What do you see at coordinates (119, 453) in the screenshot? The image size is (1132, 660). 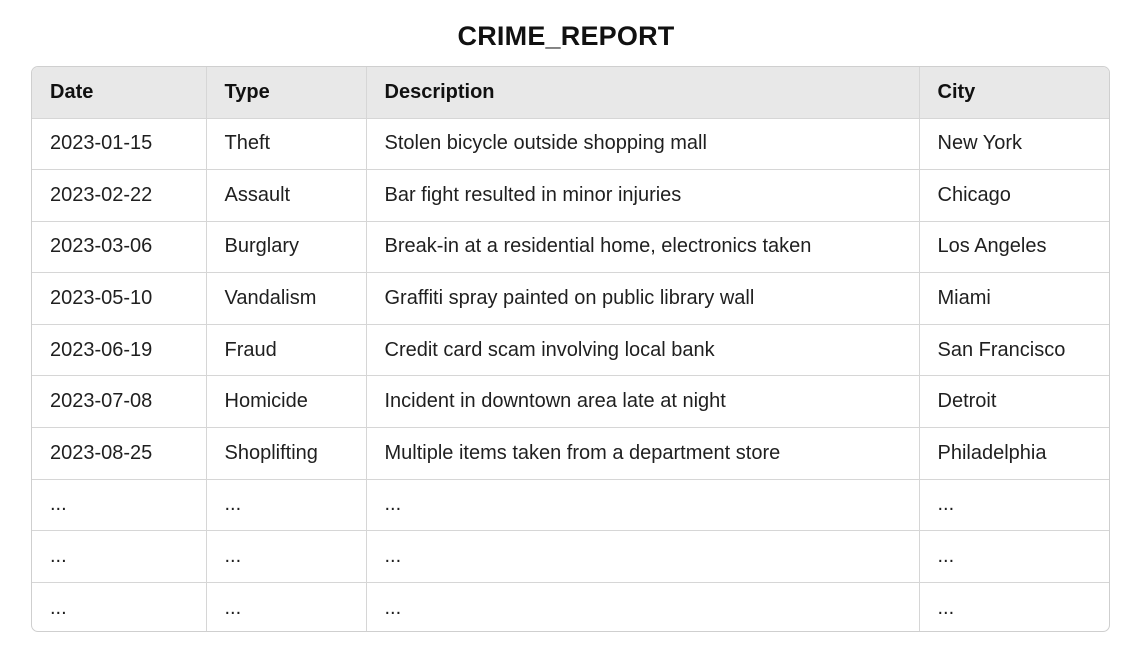 I see `cell-date: 2023-08-25` at bounding box center [119, 453].